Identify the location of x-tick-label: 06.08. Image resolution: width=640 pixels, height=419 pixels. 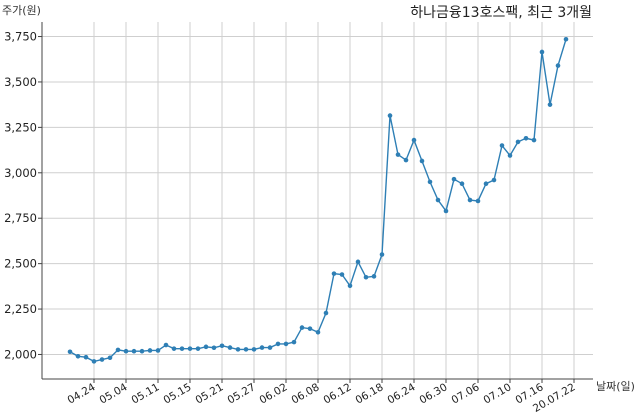
(305, 393).